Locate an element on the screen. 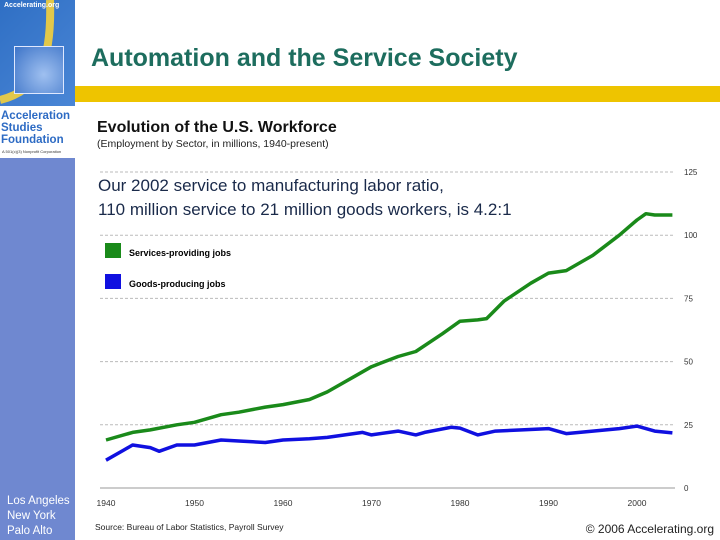  copyright: © 2006 Accelerating.org is located at coordinates (649, 529).